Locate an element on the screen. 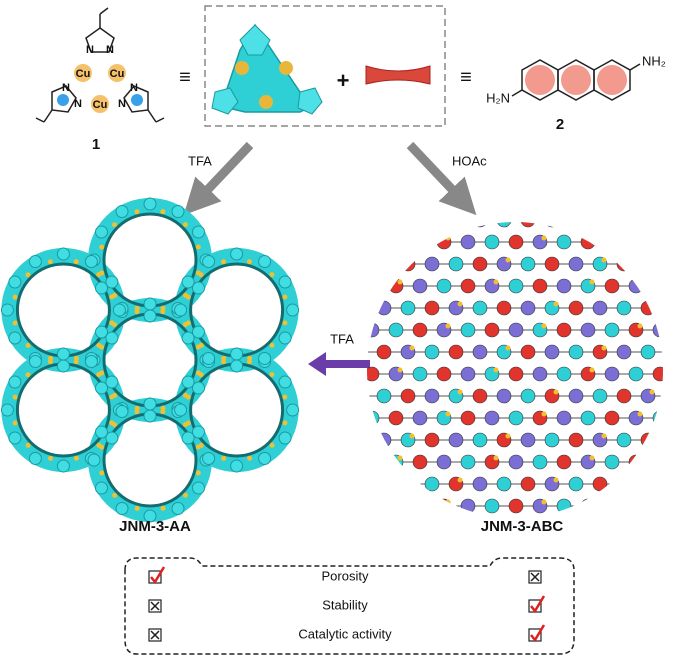 This screenshot has height=669, width=685. pore-inner is located at coordinates (150, 460).